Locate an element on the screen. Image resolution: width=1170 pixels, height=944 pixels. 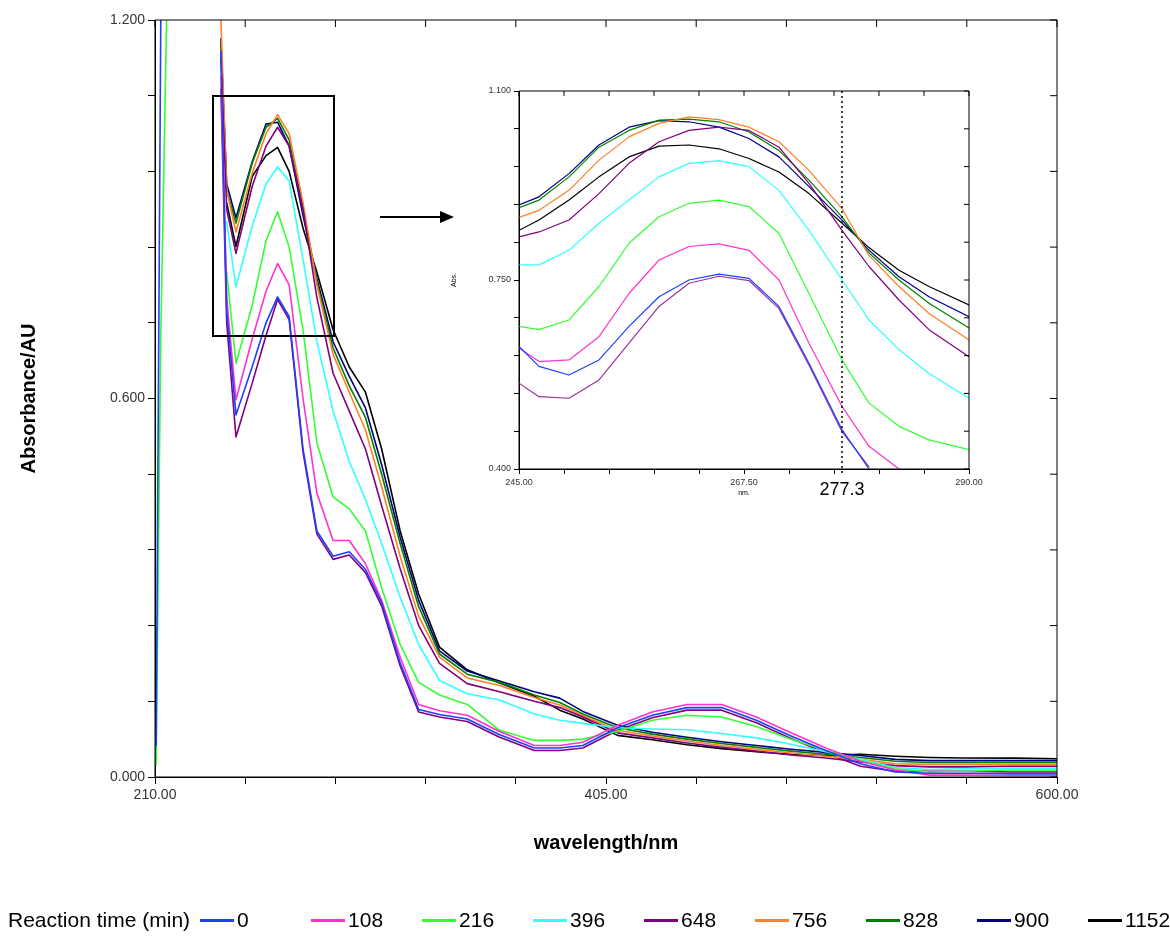
legend-label: 108 is located at coordinates (366, 920).